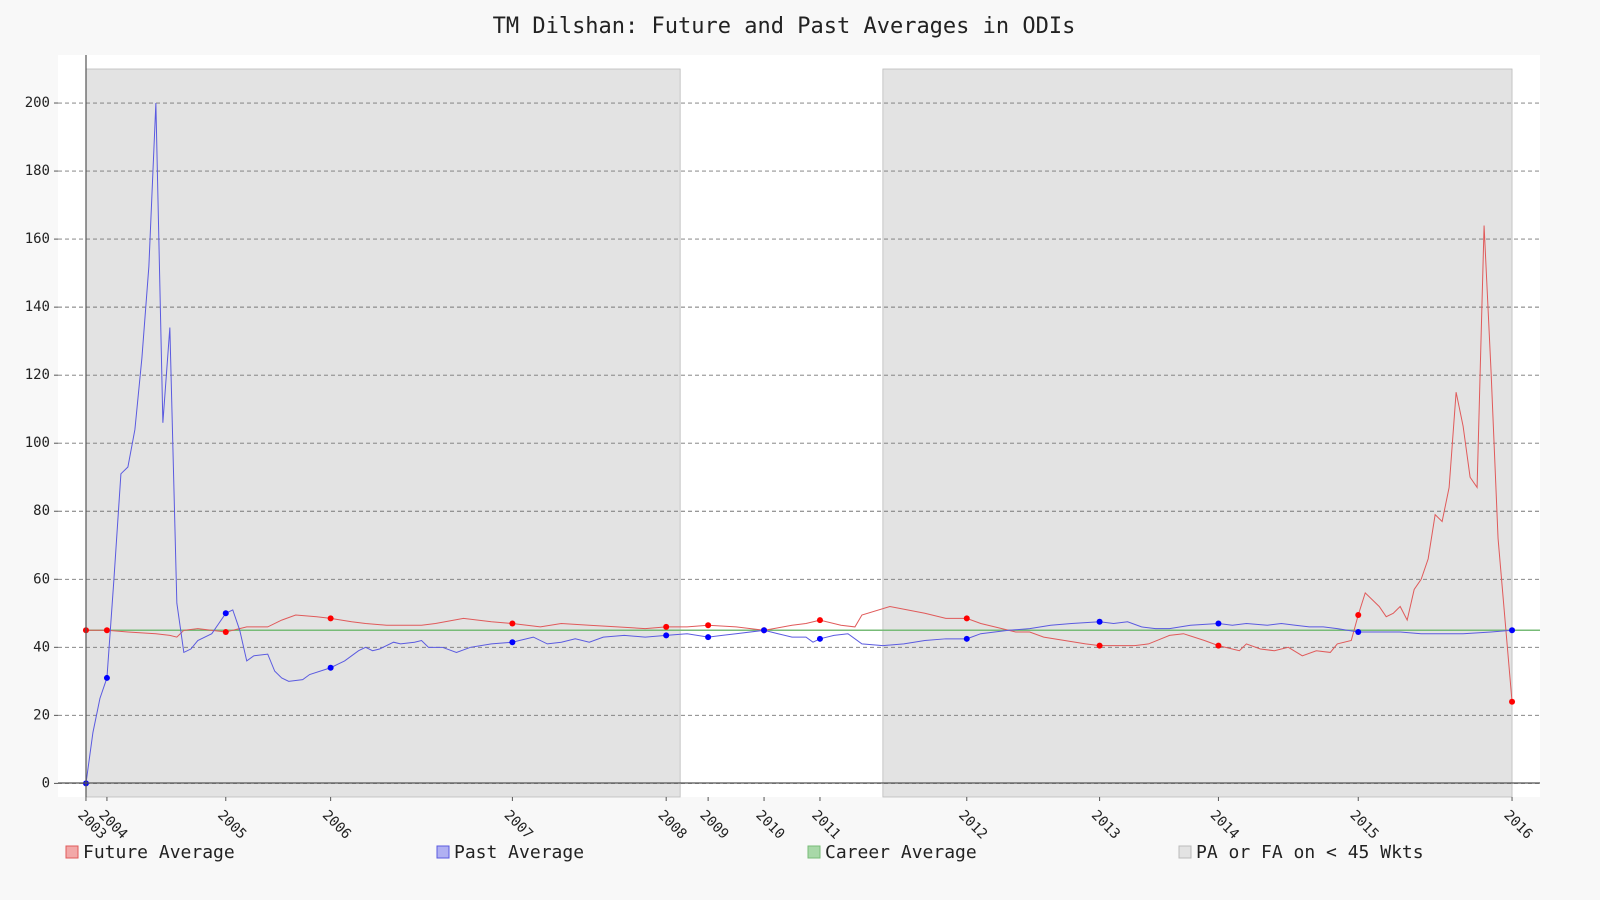  I want to click on x-tick-label: 2007, so click(518, 824).